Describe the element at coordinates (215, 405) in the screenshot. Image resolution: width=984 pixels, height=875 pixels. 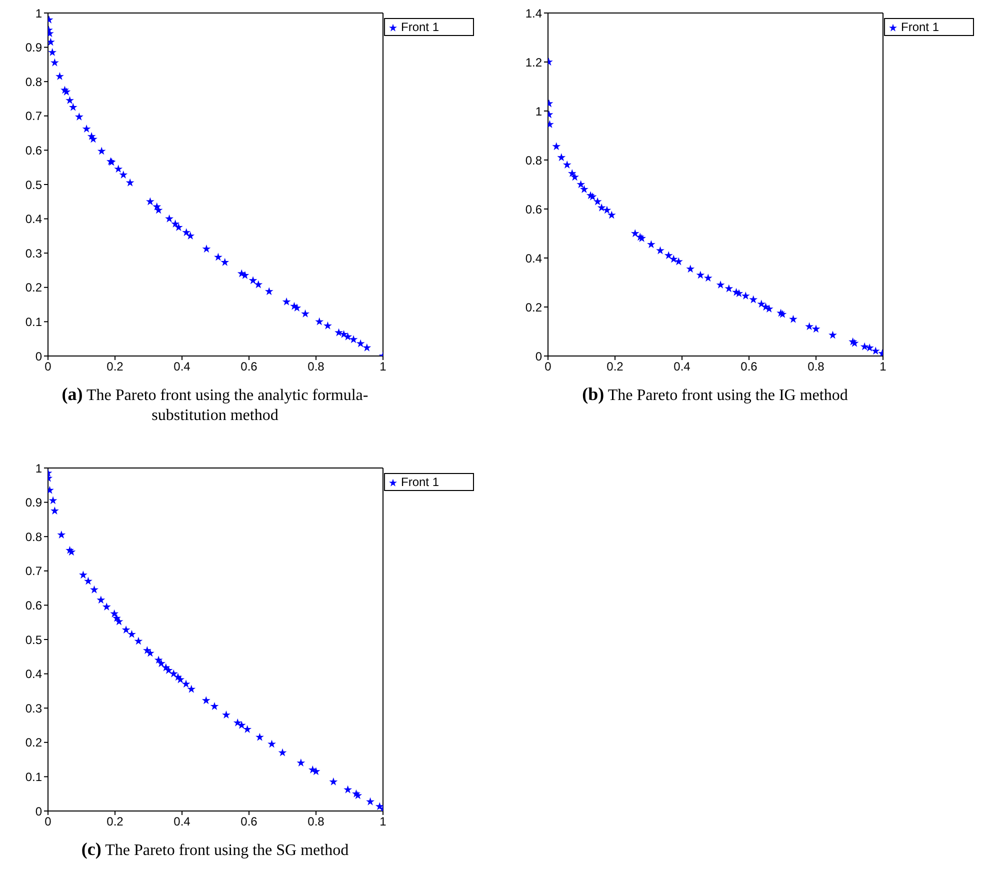
I see `text: (a) The Pareto front using the analytic formula-substitution method` at that location.